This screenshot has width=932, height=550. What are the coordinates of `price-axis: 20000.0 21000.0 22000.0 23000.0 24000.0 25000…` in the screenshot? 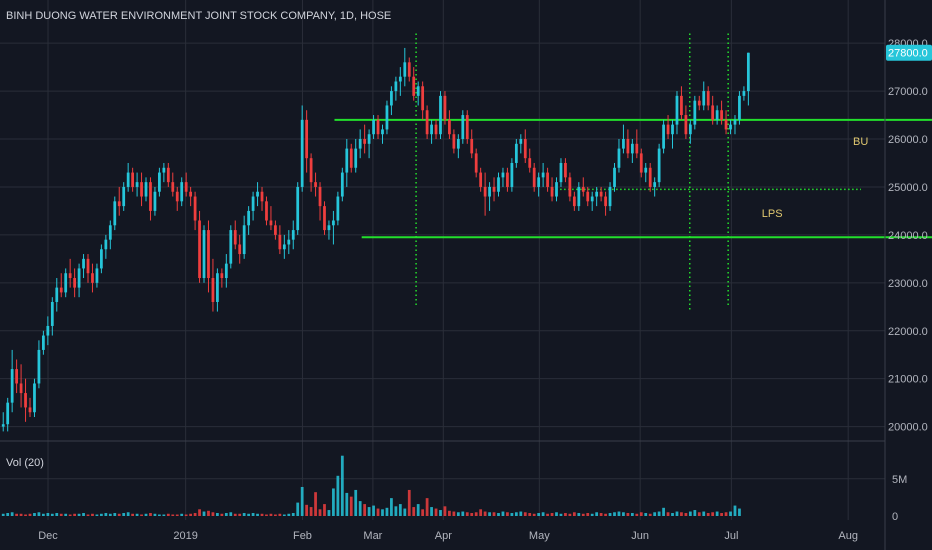 It's located at (908, 235).